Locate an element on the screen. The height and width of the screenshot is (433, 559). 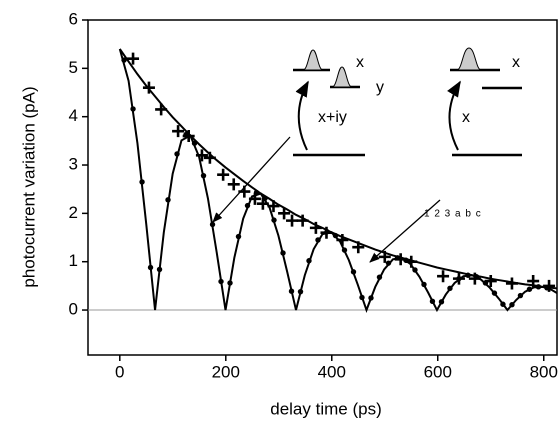
y-tick-label: 2 is located at coordinates (73, 212).